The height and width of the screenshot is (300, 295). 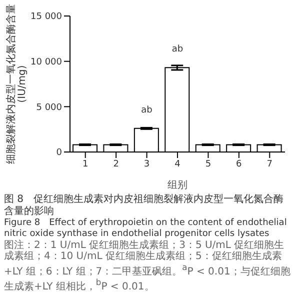 What do you see at coordinates (116, 164) in the screenshot?
I see `x-tick-label: 2` at bounding box center [116, 164].